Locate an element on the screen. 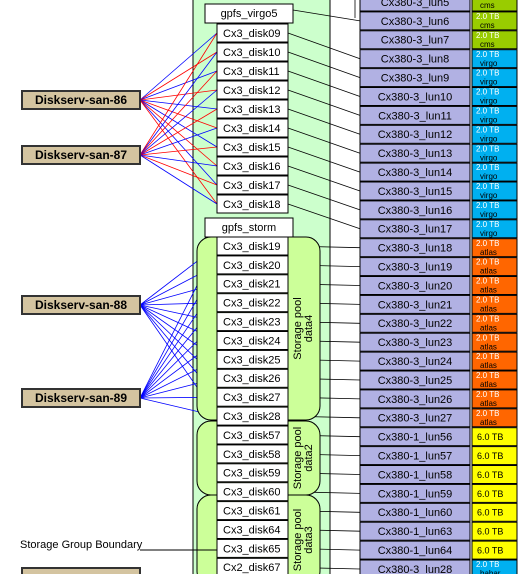 Image resolution: width=527 pixels, height=574 pixels. pool-title: Storage pool is located at coordinates (298, 540).